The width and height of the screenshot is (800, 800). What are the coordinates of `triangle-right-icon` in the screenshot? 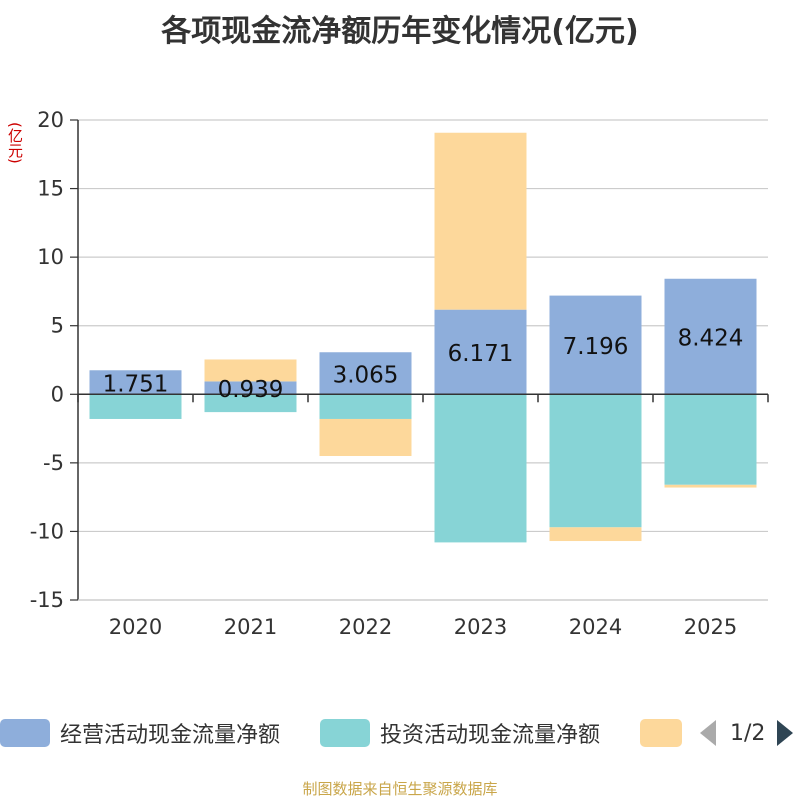 It's located at (785, 733).